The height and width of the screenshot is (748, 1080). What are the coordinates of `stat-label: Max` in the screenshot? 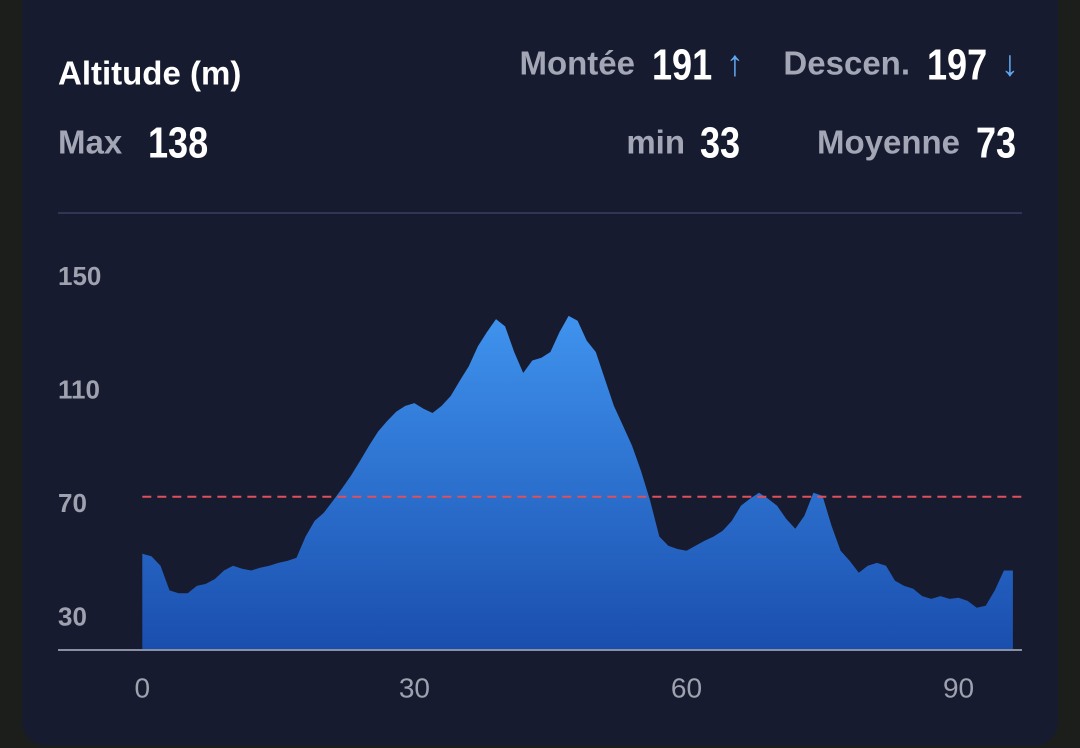 It's located at (90, 142).